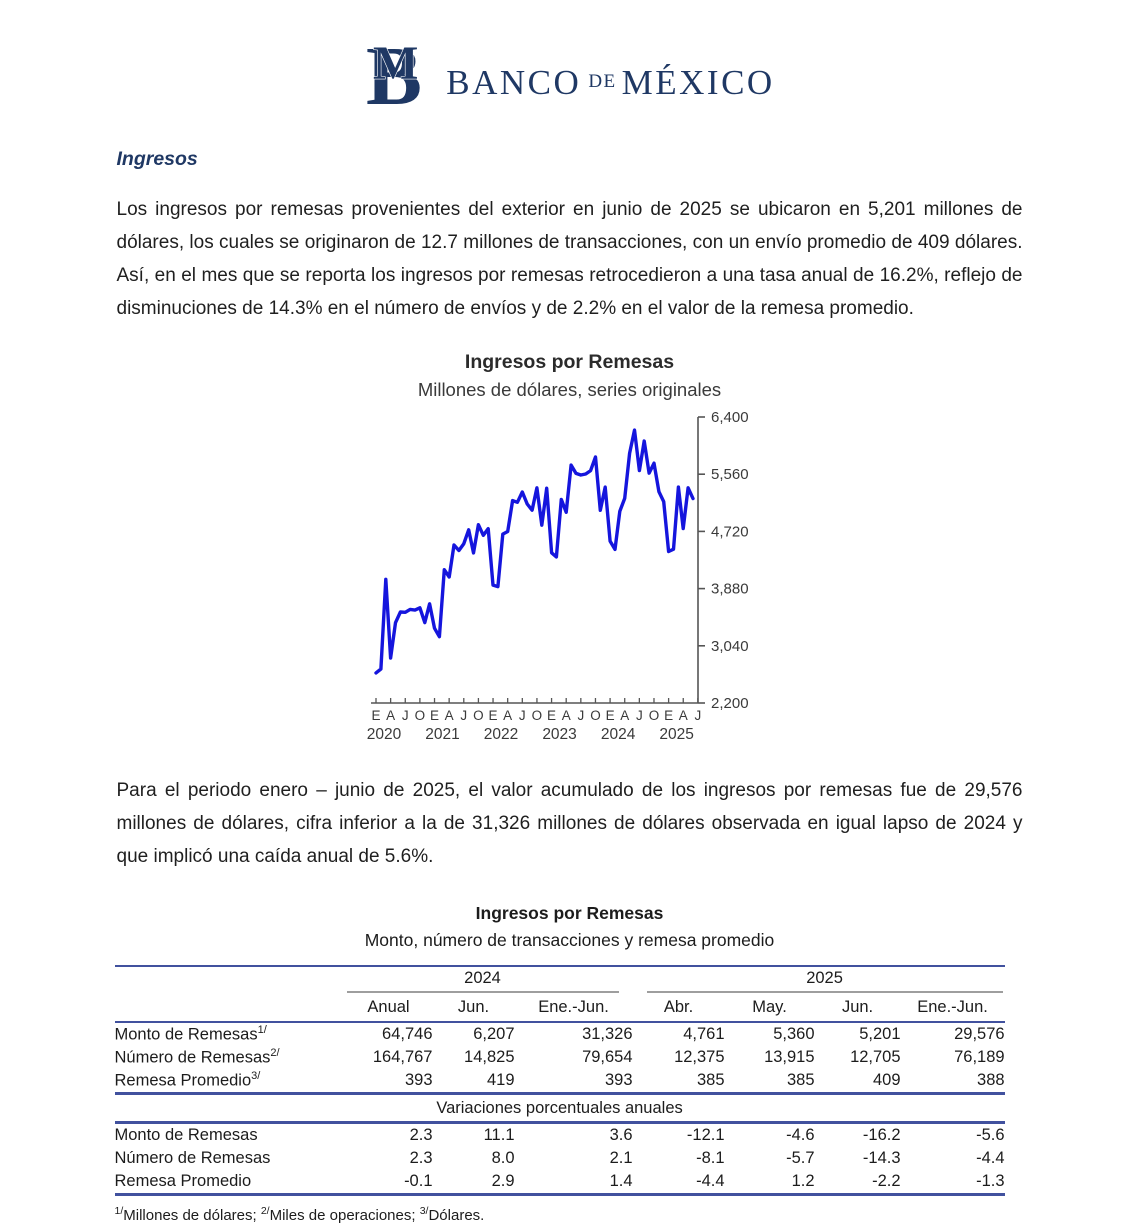 The width and height of the screenshot is (1139, 1224). What do you see at coordinates (559, 734) in the screenshot?
I see `svg-text: 2023` at bounding box center [559, 734].